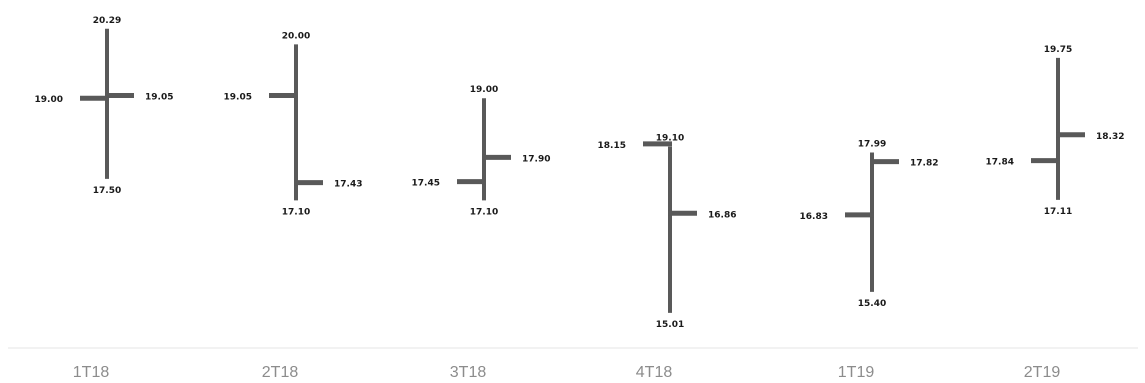 This screenshot has height=383, width=1145. Describe the element at coordinates (280, 372) in the screenshot. I see `x-category-label: 2T18` at that location.